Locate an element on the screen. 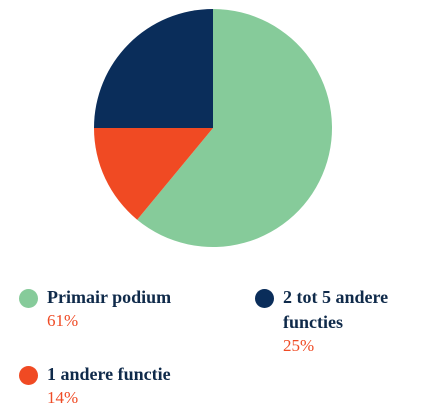 This screenshot has width=444, height=409. legend-text: 2 tot 5 andere functies 25% is located at coordinates (359, 322).